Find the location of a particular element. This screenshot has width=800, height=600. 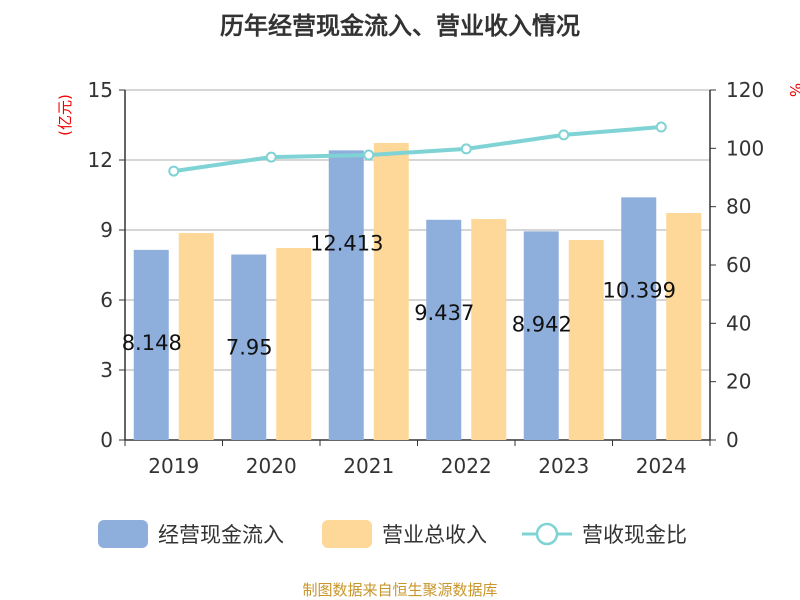

left-axis-label: (亿元) is located at coordinates (65, 115).